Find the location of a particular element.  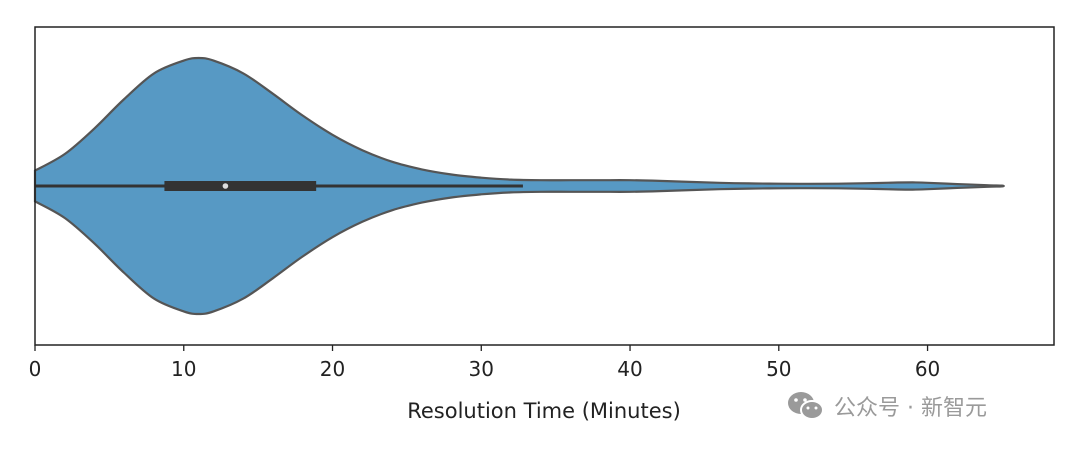

x-tick-label-6: 60 is located at coordinates (927, 369).